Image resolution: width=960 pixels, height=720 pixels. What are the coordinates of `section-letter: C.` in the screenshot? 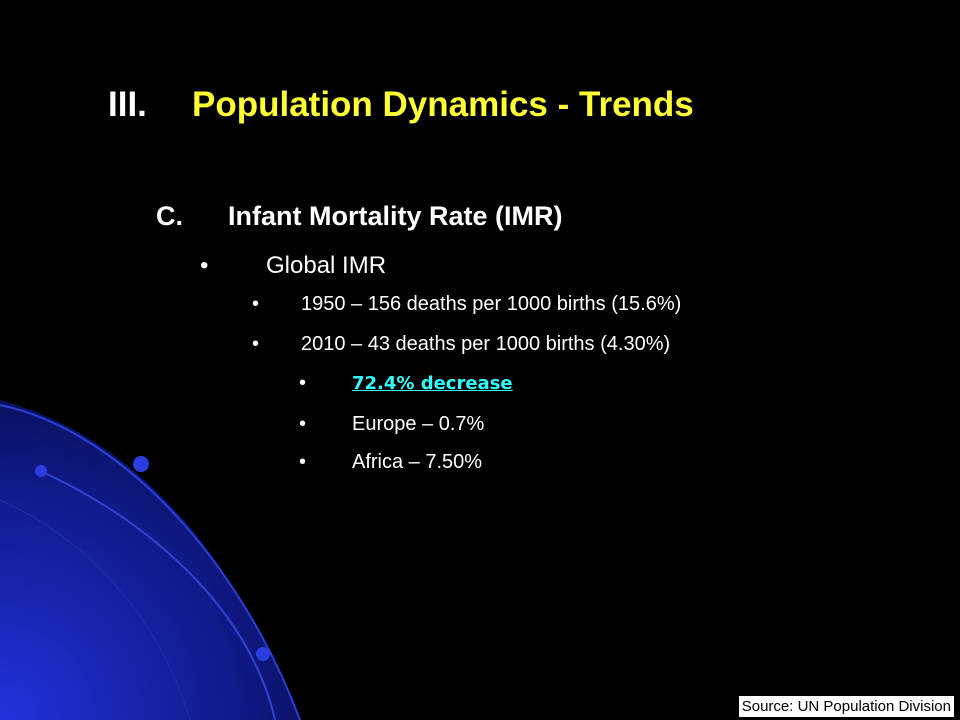 It's located at (169, 215).